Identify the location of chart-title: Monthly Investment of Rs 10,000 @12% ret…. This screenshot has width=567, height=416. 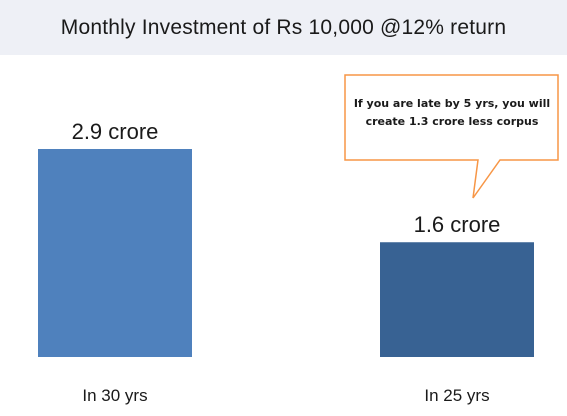
(283, 27).